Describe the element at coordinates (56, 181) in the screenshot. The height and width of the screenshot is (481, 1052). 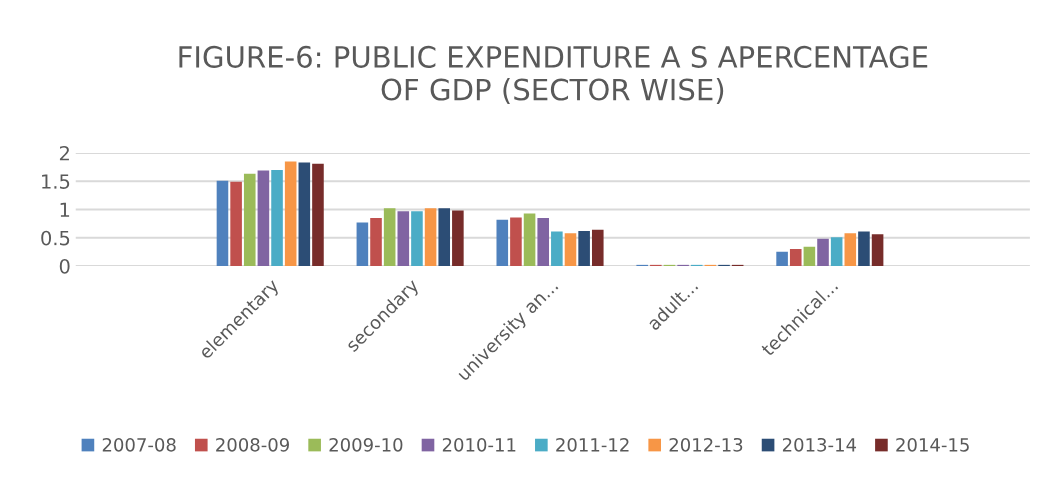
I see `y-tick-label: 1.5` at that location.